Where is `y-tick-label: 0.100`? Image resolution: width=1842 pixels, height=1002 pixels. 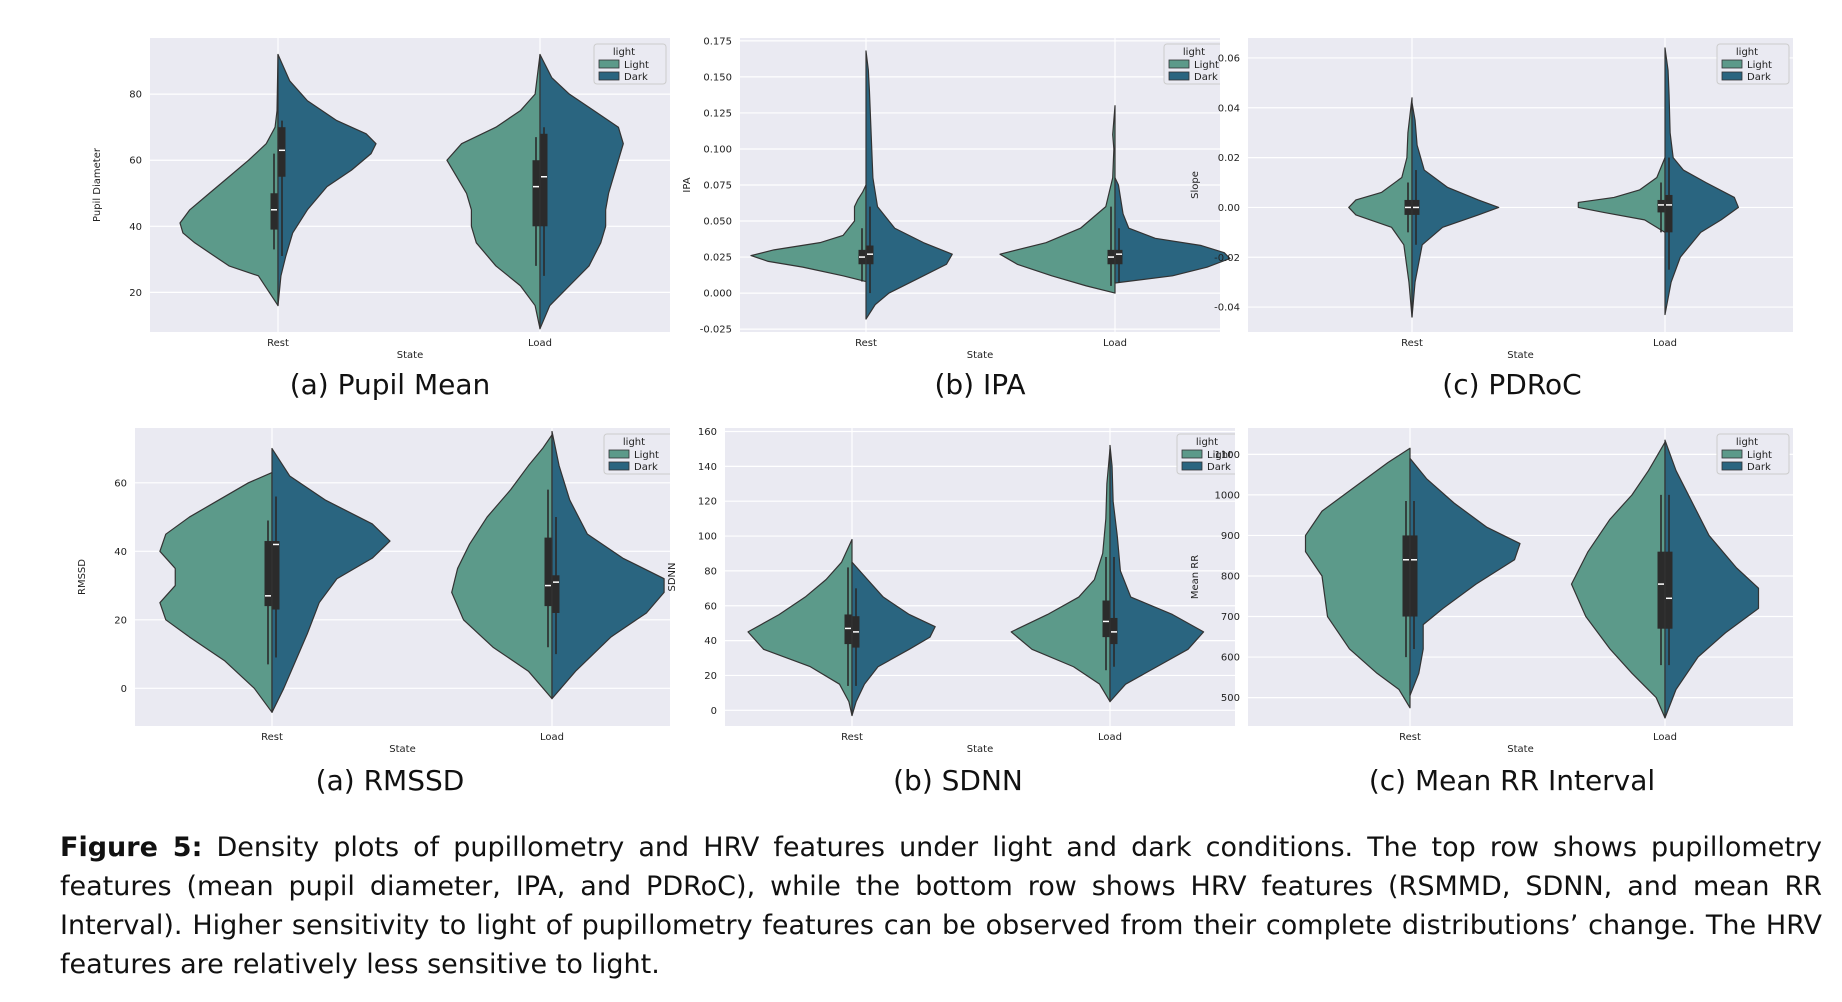 y-tick-label: 0.100 is located at coordinates (717, 149).